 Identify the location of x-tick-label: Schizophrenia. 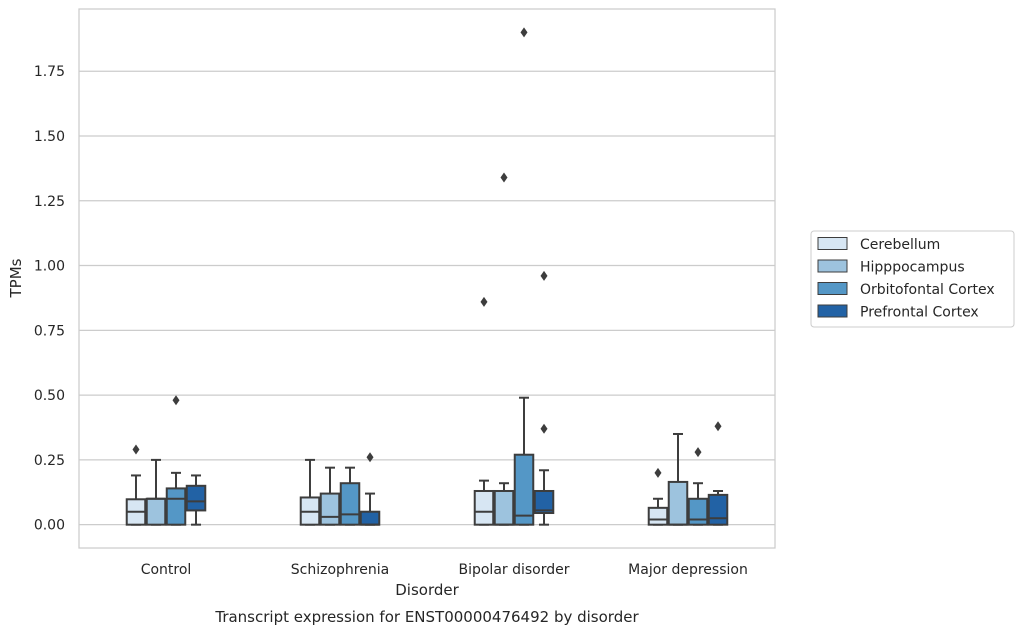
(340, 570).